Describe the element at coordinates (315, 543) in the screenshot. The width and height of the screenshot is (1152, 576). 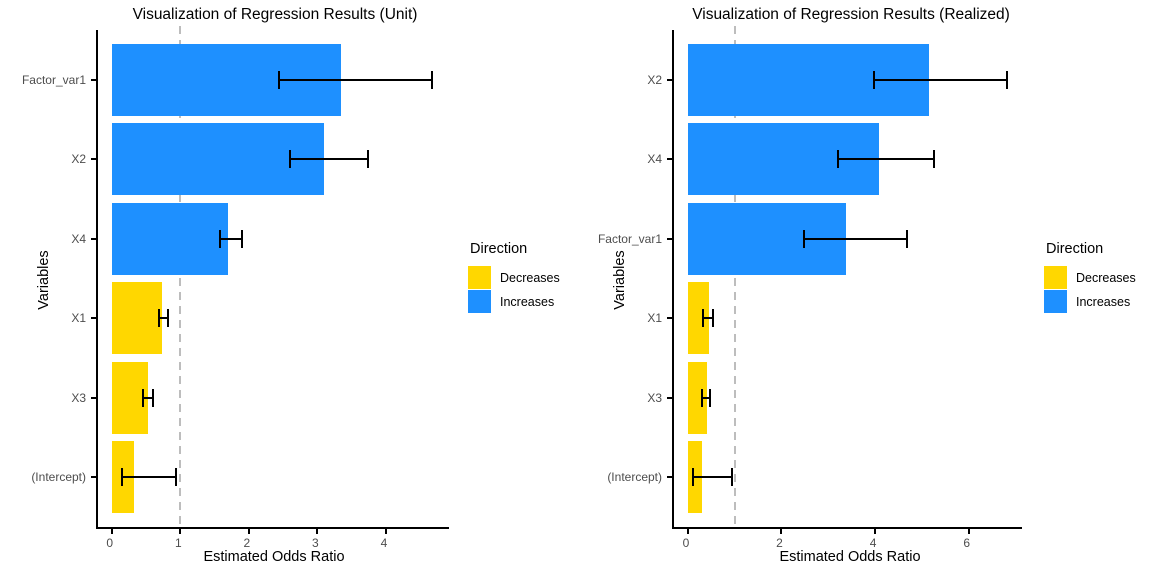
I see `x-tick-label-3: 3` at that location.